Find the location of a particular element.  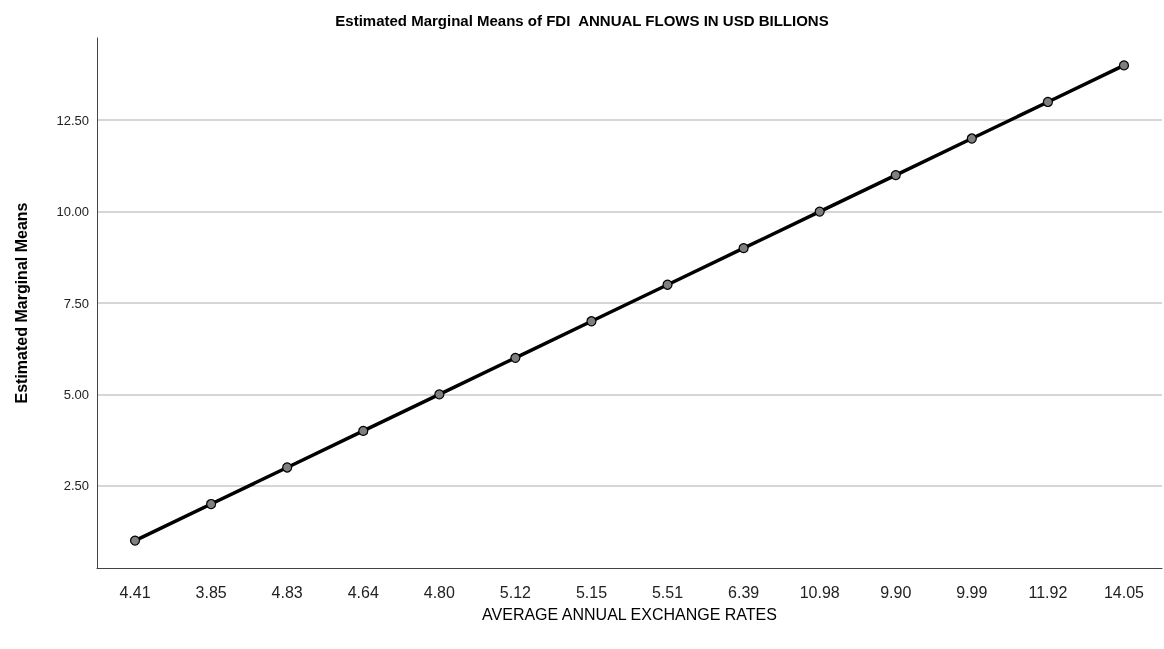

x-tick-label: 6.39 is located at coordinates (744, 592).